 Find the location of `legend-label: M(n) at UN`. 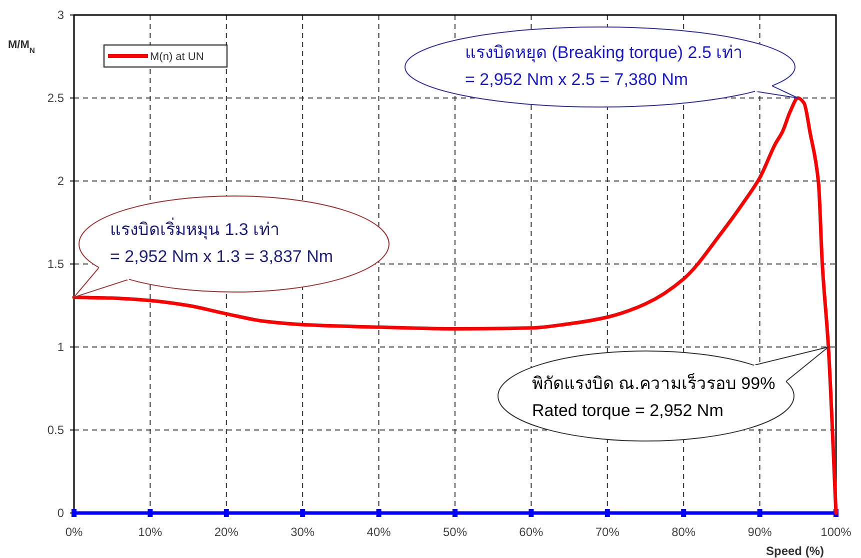

legend-label: M(n) at UN is located at coordinates (177, 57).